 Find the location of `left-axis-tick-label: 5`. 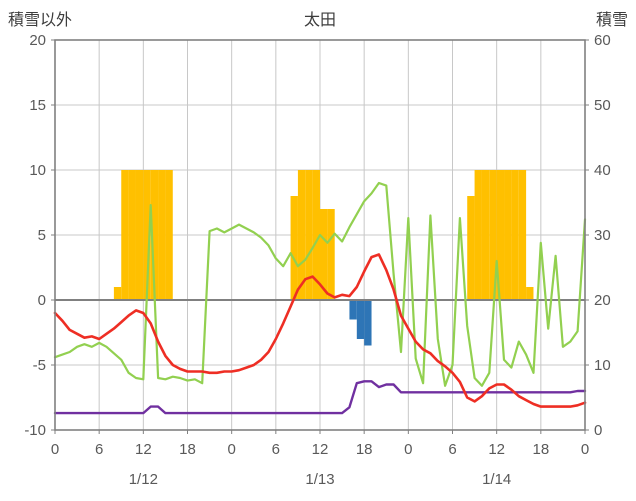

left-axis-tick-label: 5 is located at coordinates (42, 235).